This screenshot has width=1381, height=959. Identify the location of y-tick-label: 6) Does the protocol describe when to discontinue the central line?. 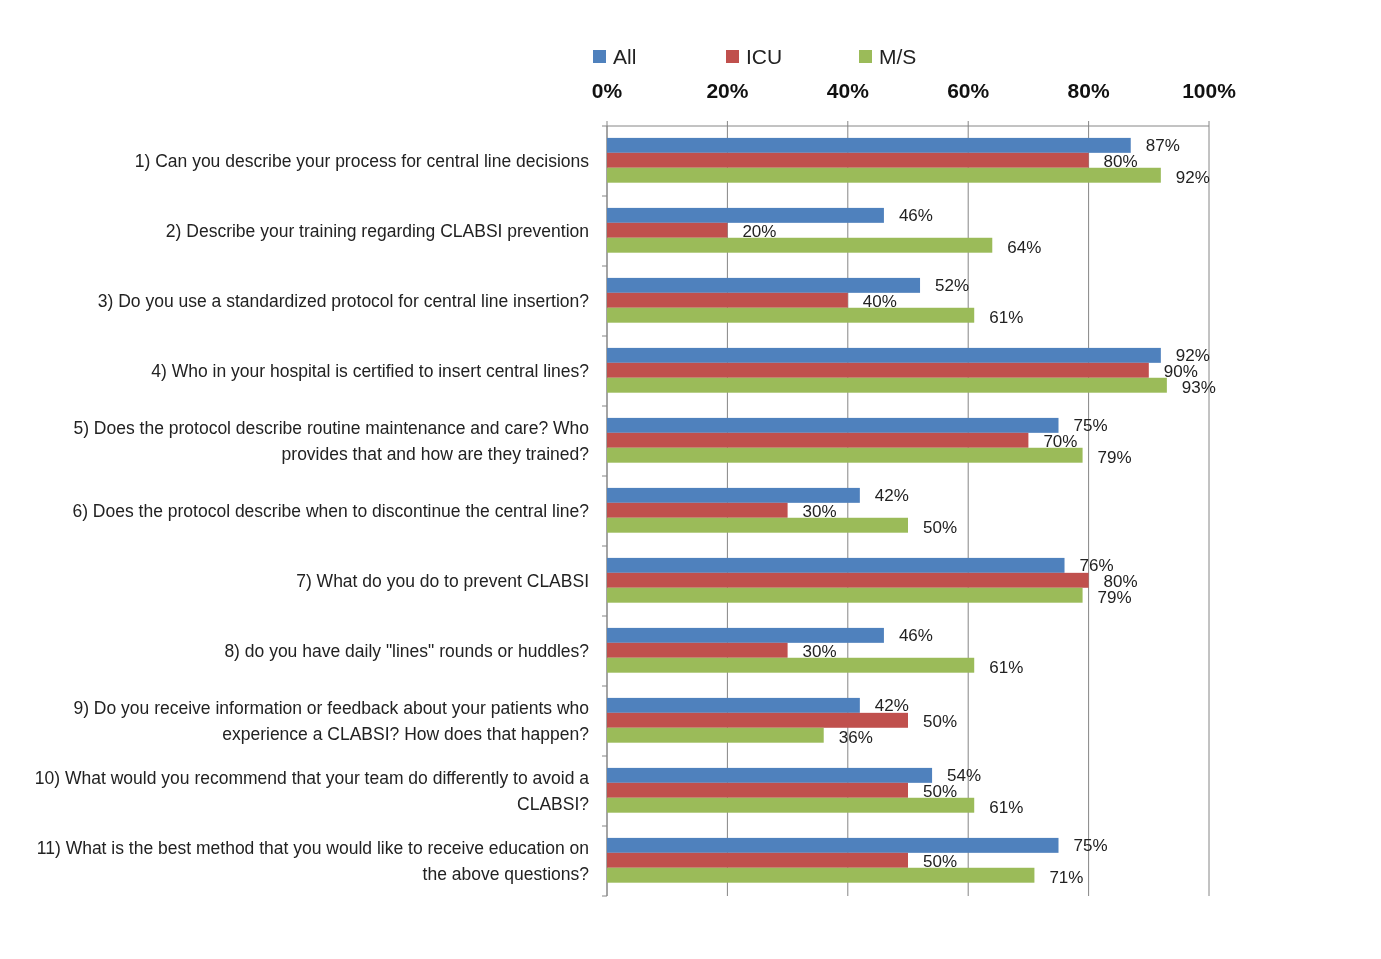
(331, 511).